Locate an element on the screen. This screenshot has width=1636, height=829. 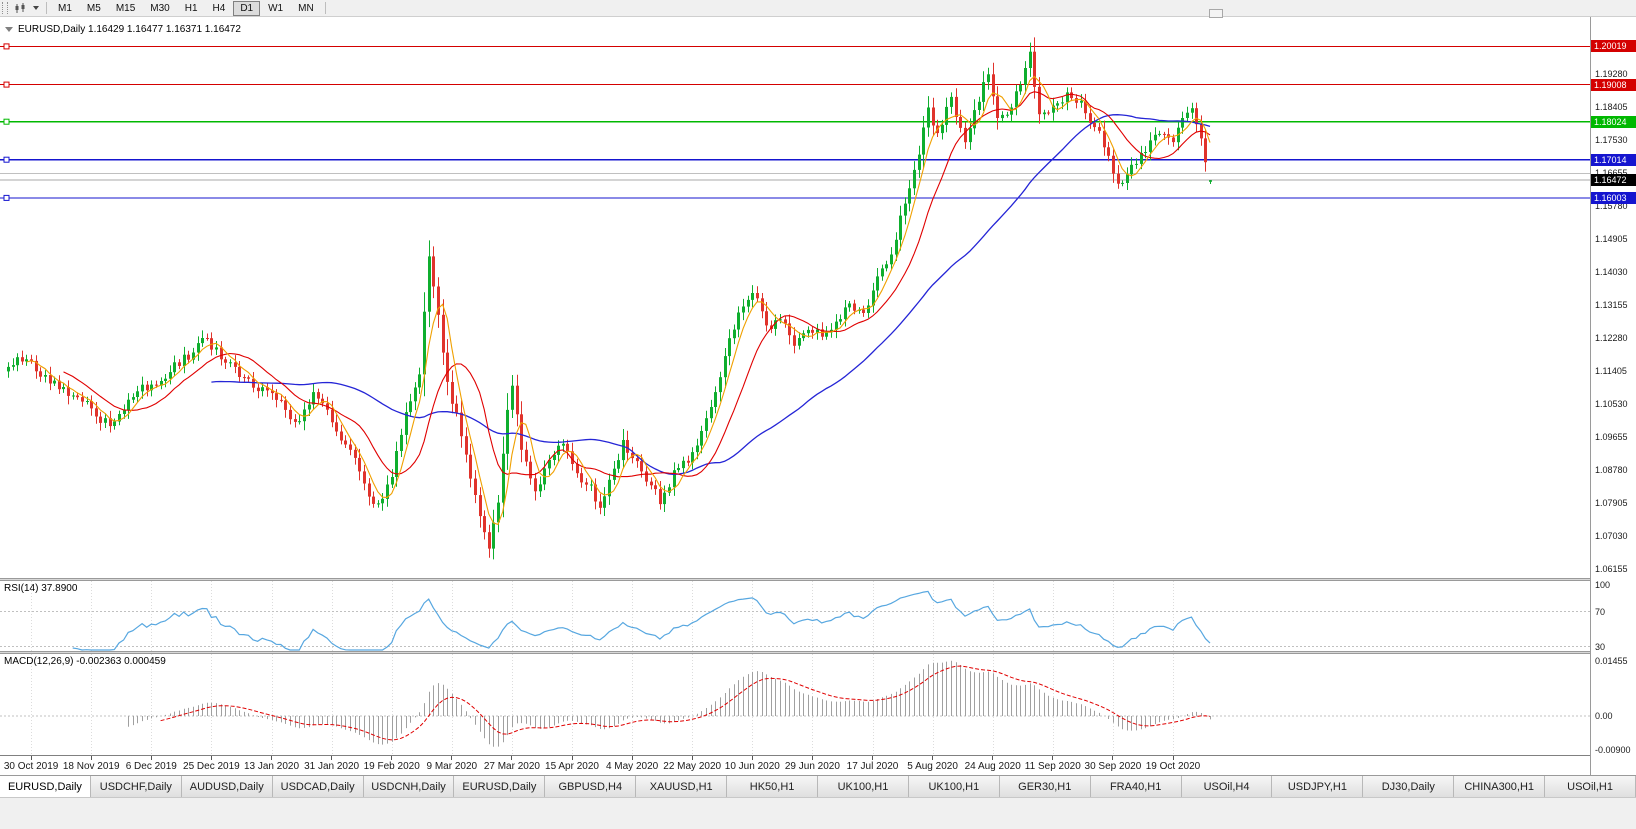
level-price-badge: 1.19008 is located at coordinates (1613, 84).